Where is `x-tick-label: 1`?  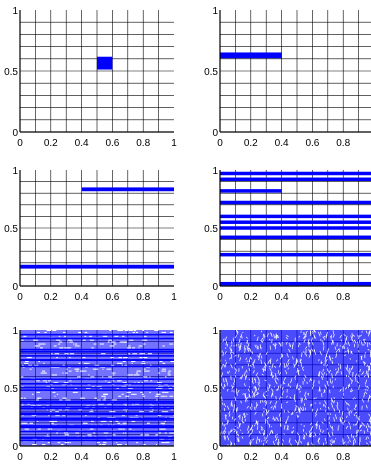 x-tick-label: 1 is located at coordinates (174, 143).